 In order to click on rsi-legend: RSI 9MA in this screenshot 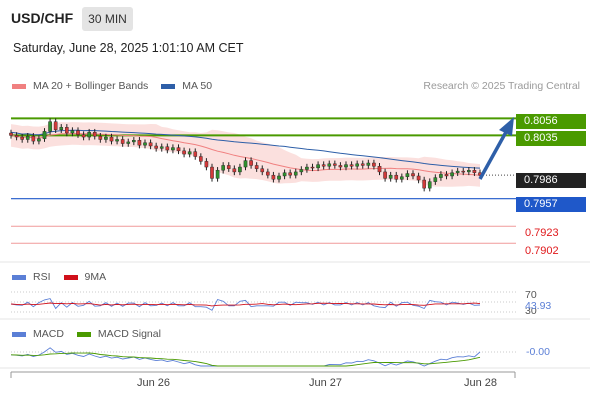, I will do `click(65, 277)`.